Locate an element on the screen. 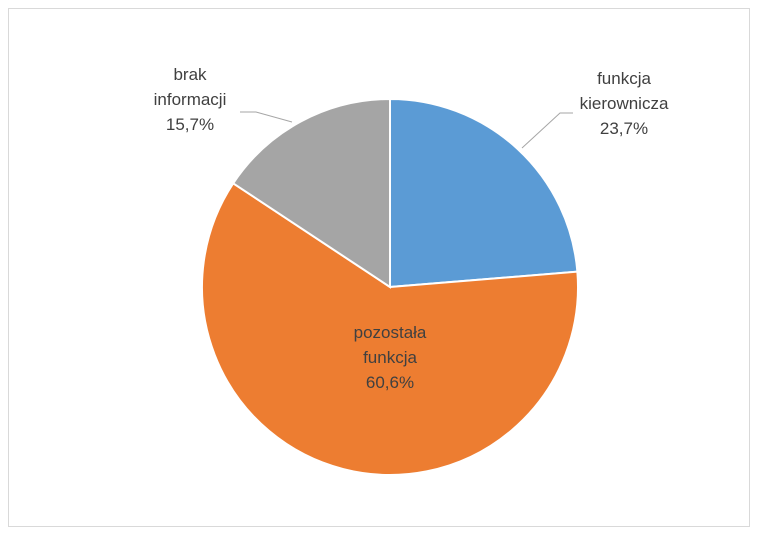 This screenshot has height=536, width=759. value-label: 60,6% is located at coordinates (390, 382).